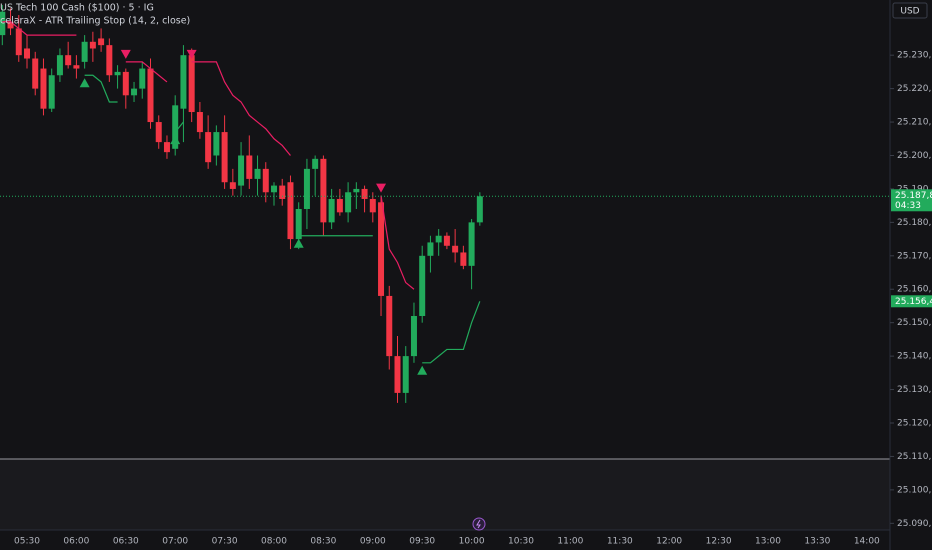 This screenshot has height=550, width=932. I want to click on currency-box, so click(910, 10).